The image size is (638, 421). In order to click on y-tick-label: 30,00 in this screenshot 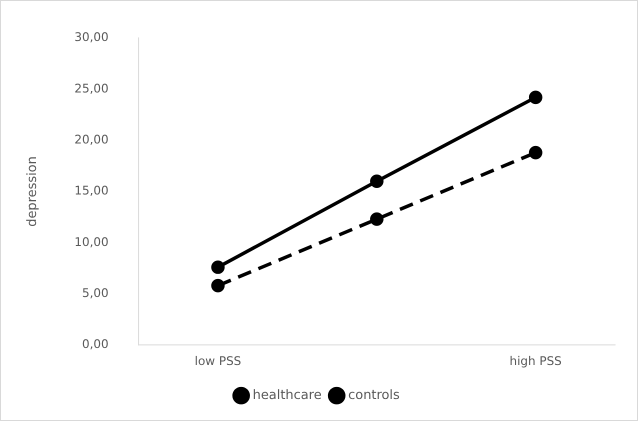, I will do `click(91, 37)`.